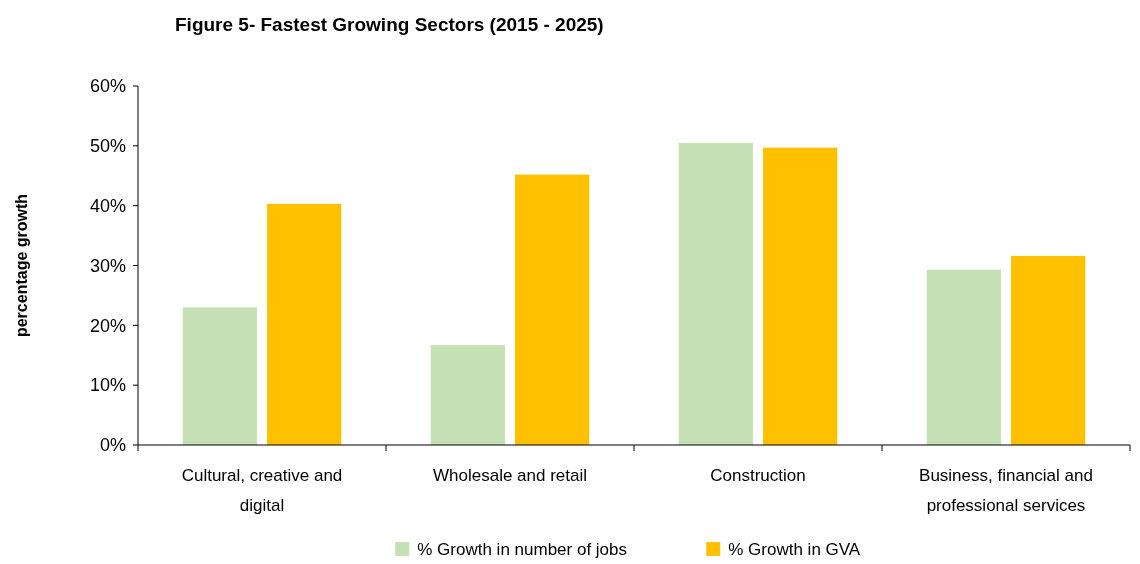 This screenshot has height=564, width=1140. Describe the element at coordinates (389, 24) in the screenshot. I see `chart-title: Figure 5- Fastest Growing Sectors (2015 - 2025)` at that location.